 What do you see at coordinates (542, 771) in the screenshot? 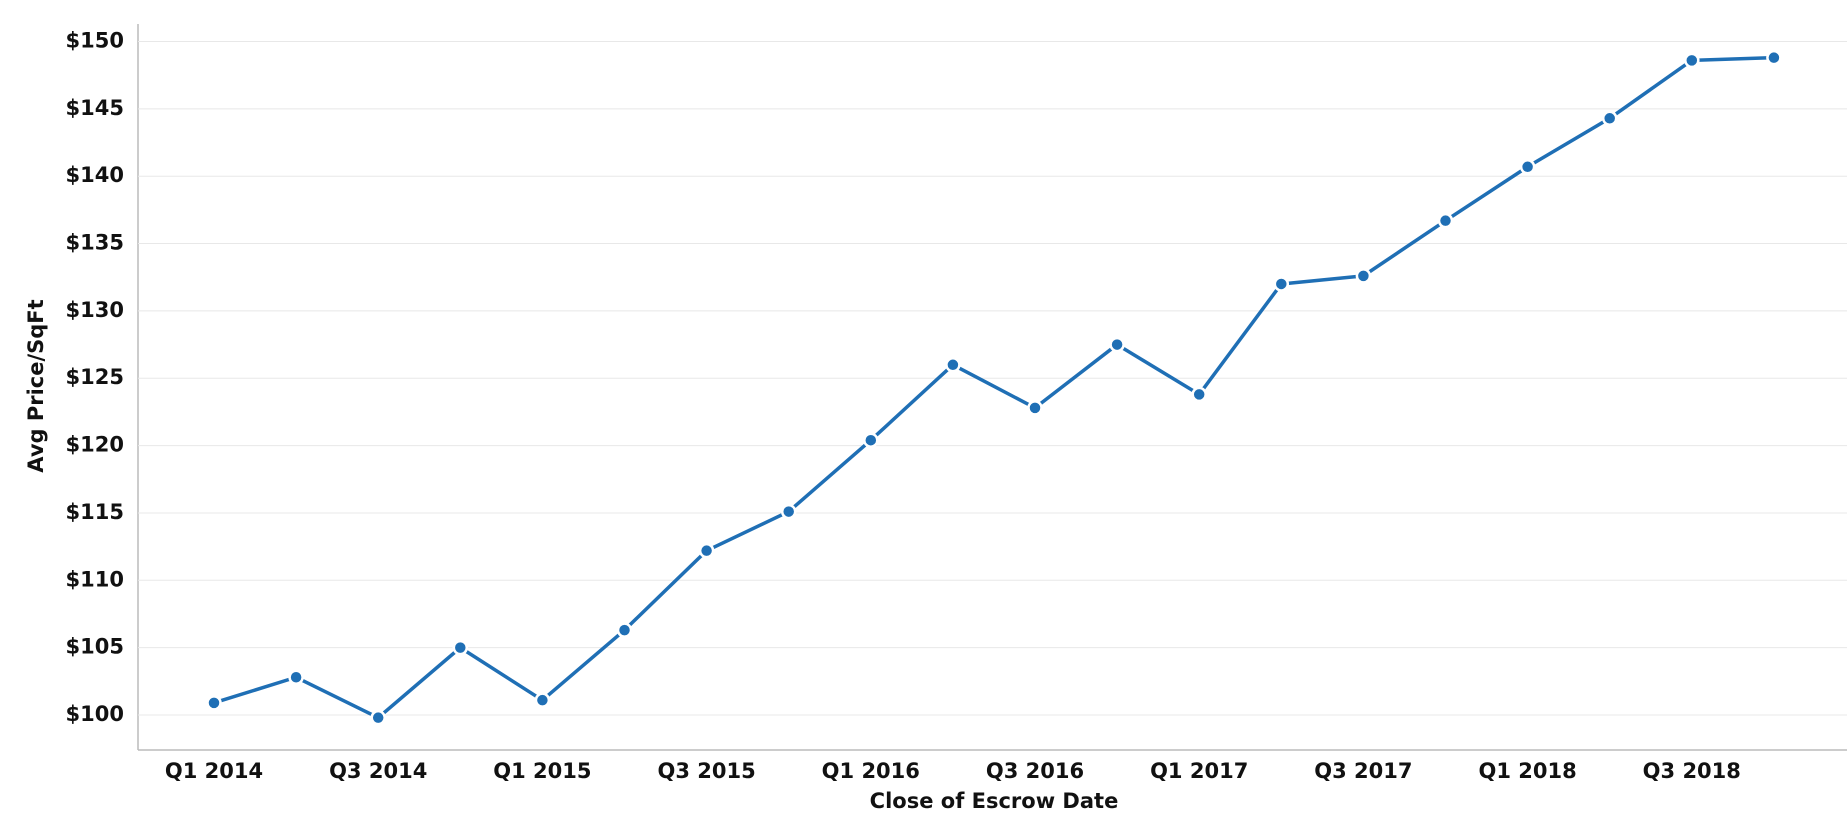
I see `x-tick-label: Q1 2015` at bounding box center [542, 771].